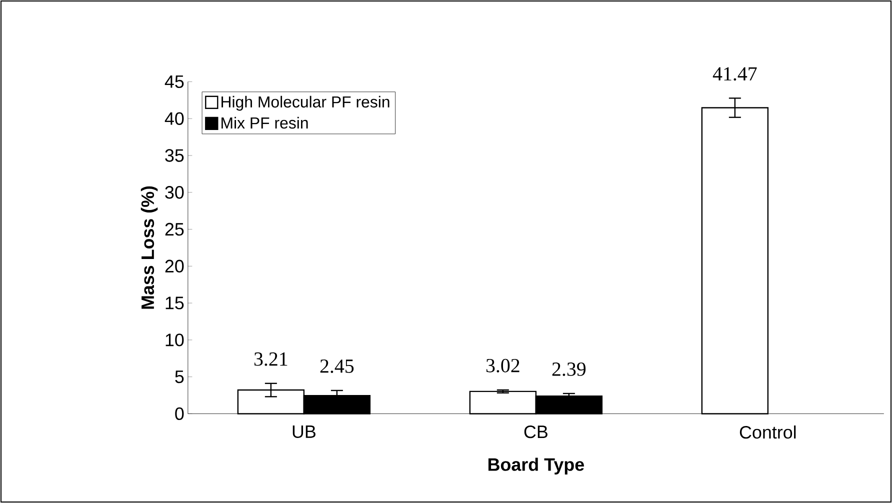 The image size is (892, 503). What do you see at coordinates (337, 366) in the screenshot?
I see `data-label: 2.45` at bounding box center [337, 366].